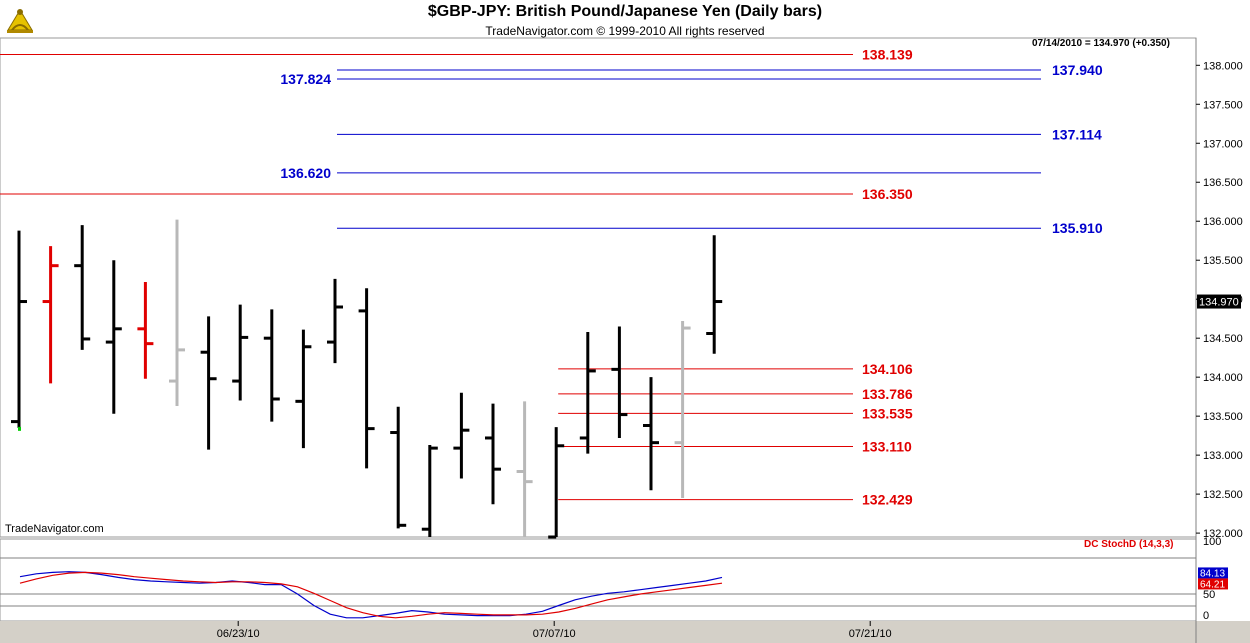 This screenshot has width=1250, height=643. Describe the element at coordinates (1223, 339) in the screenshot. I see `y-tick-label: 134.500` at that location.